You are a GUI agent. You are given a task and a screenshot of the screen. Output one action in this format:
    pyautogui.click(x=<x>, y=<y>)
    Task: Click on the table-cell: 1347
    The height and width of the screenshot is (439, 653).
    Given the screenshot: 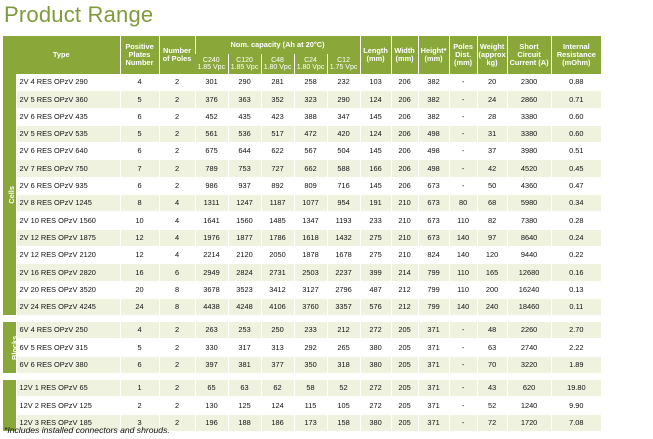 What is the action you would take?
    pyautogui.click(x=310, y=220)
    